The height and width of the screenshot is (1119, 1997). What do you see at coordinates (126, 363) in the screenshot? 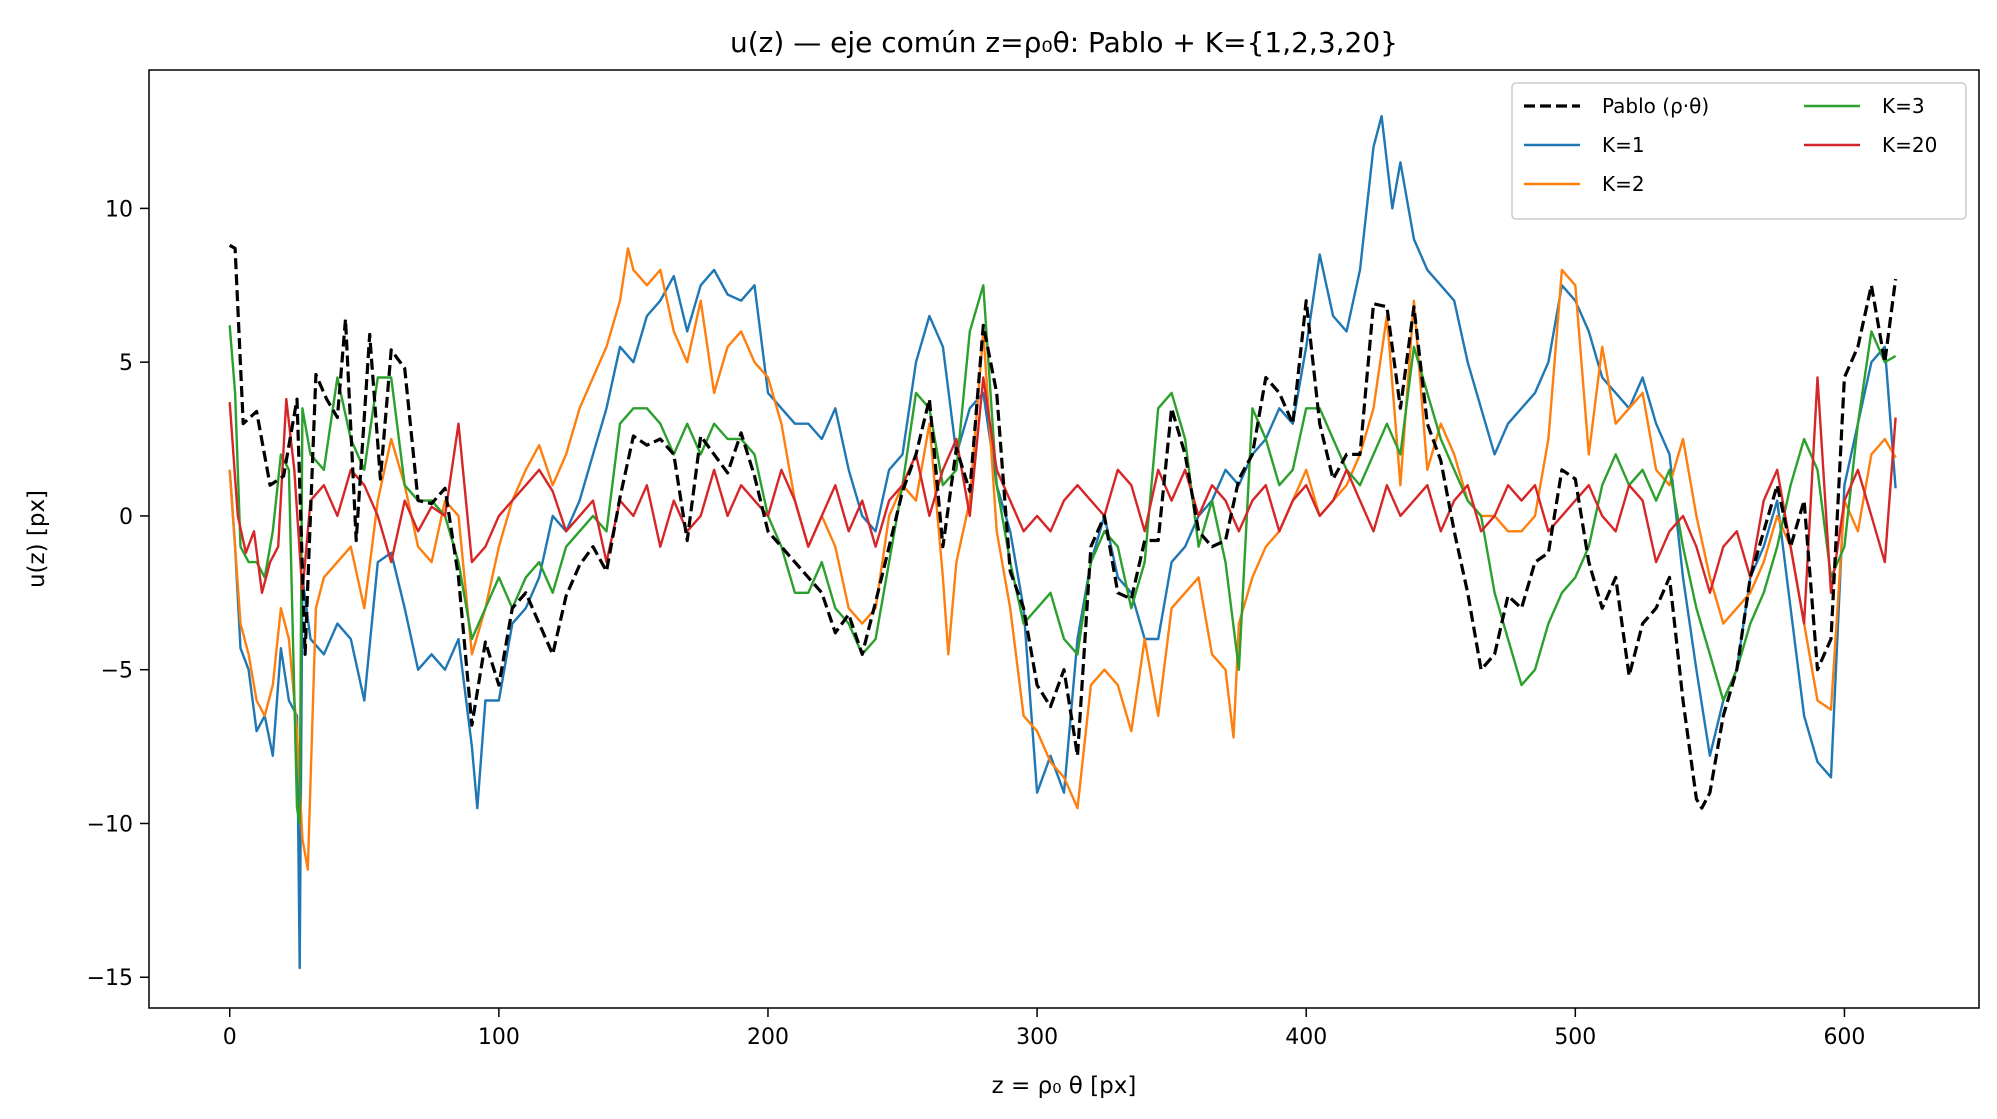
I see `y-tick-label: 5` at bounding box center [126, 363].